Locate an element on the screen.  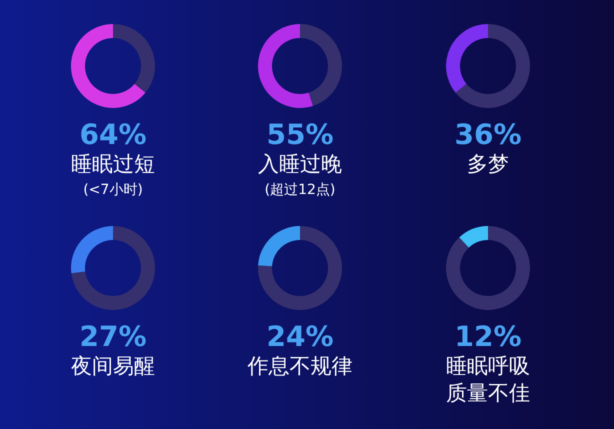
text: 多梦 is located at coordinates (488, 164).